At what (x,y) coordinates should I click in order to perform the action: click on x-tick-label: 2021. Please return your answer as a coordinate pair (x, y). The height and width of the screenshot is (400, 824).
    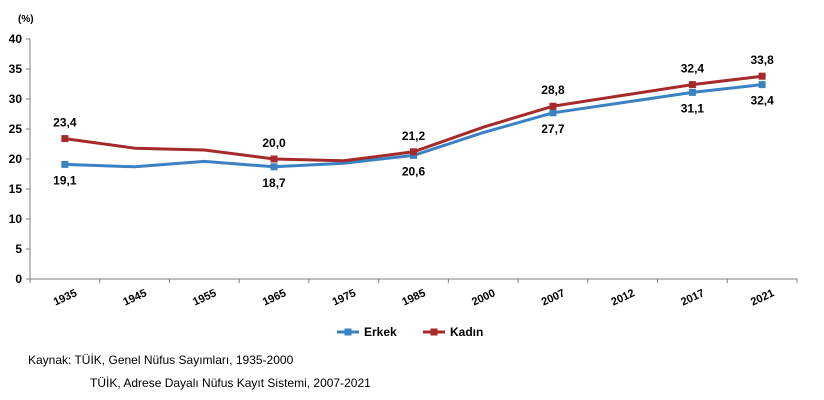
    Looking at the image, I should click on (762, 297).